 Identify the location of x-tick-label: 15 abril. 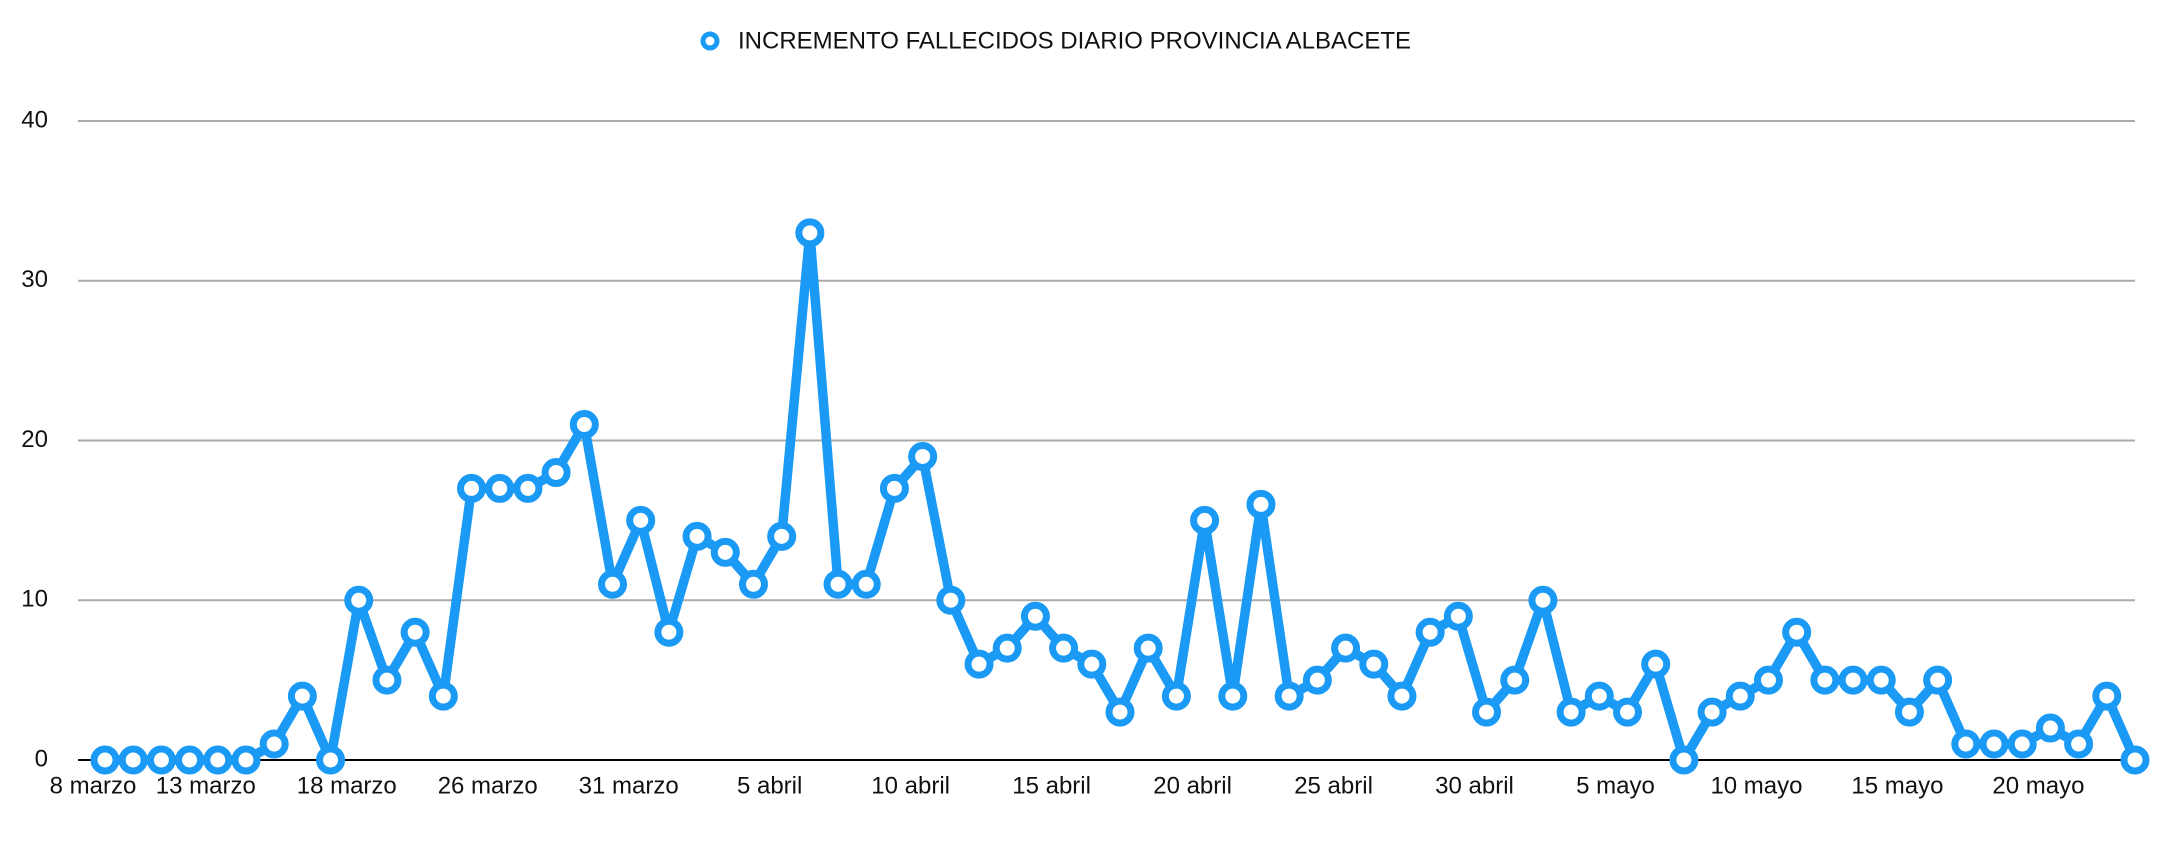
(1051, 785).